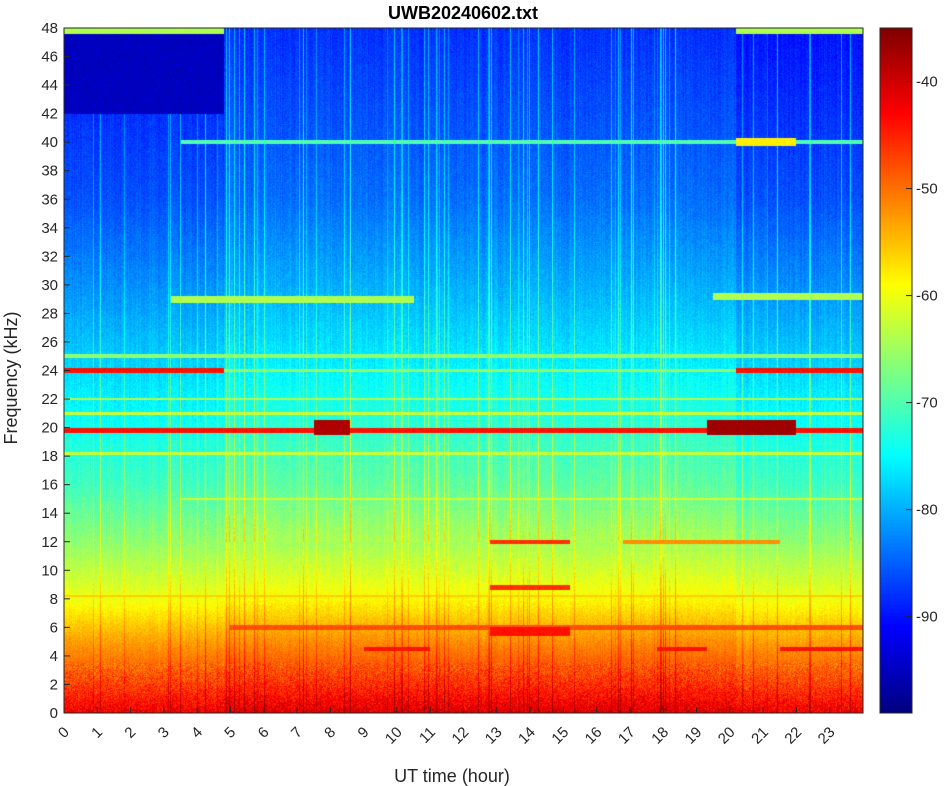 The height and width of the screenshot is (786, 948). Describe the element at coordinates (49, 313) in the screenshot. I see `y-tick-label: 28` at that location.